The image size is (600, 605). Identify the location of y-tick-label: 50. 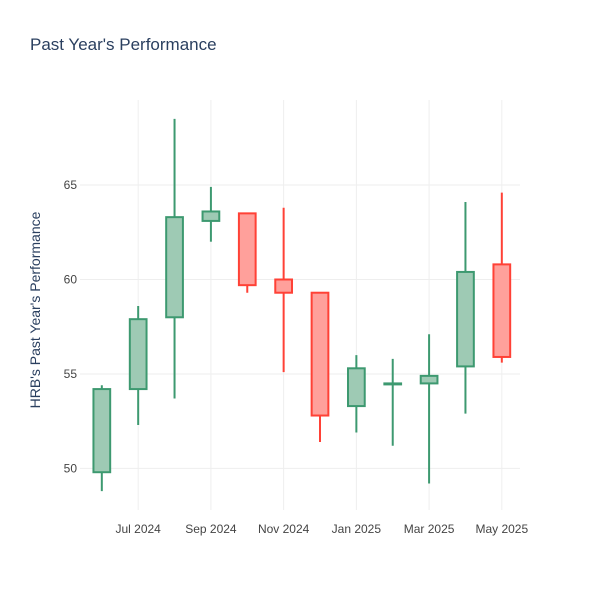
(71, 468).